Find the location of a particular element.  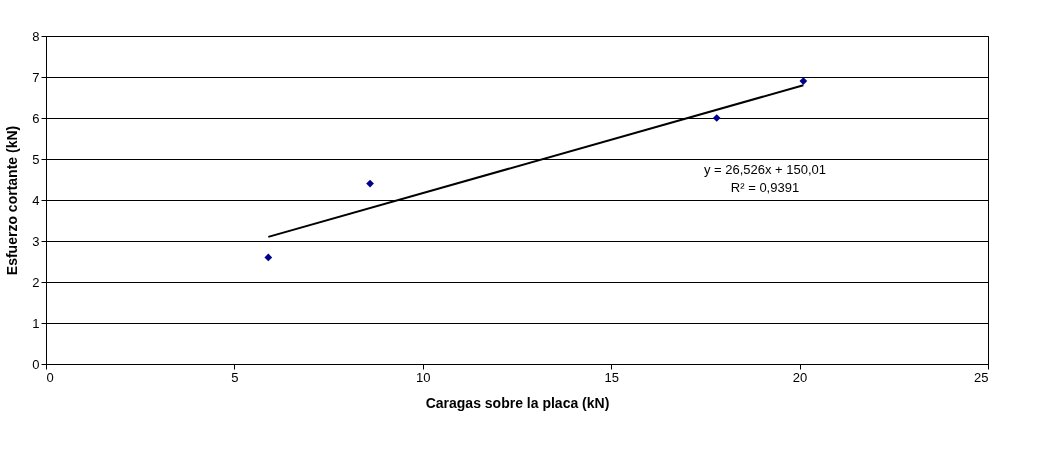

y-tick-label: 6 is located at coordinates (36, 118).